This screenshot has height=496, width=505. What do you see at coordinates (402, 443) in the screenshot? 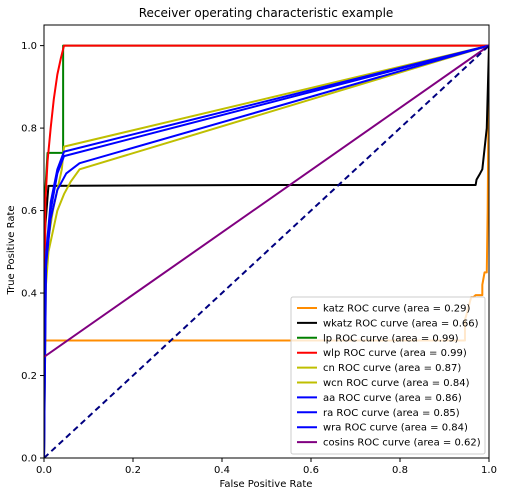
I see `legend-label-cosins: cosins ROC curve (area = 0.62)` at bounding box center [402, 443].